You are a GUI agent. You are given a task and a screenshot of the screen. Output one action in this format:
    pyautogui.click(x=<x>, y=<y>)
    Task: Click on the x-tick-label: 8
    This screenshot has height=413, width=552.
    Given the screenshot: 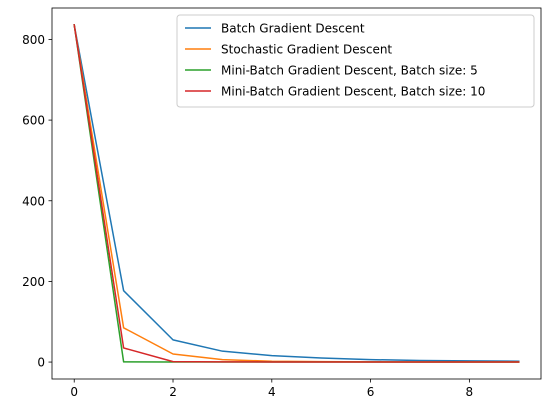 What is the action you would take?
    pyautogui.click(x=470, y=392)
    